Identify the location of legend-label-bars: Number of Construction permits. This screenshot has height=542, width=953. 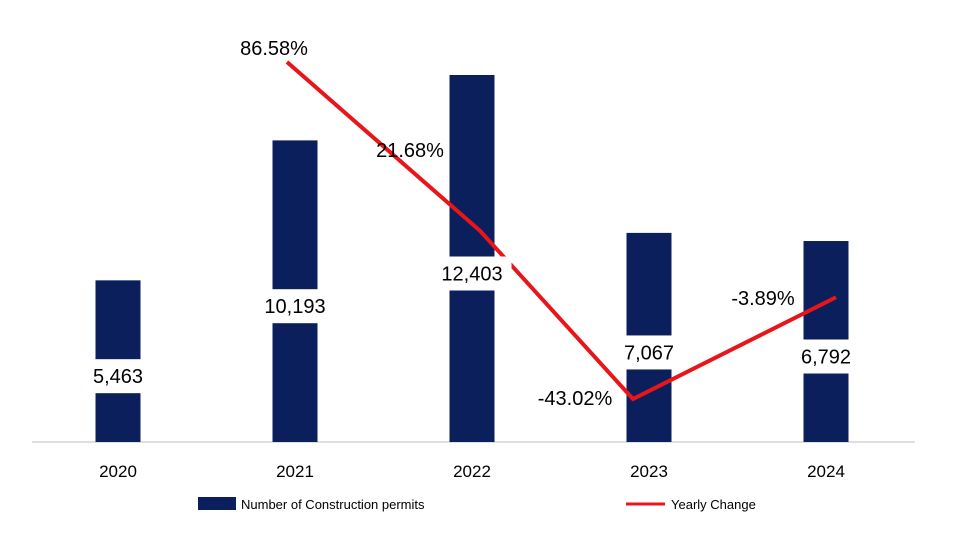
(333, 504).